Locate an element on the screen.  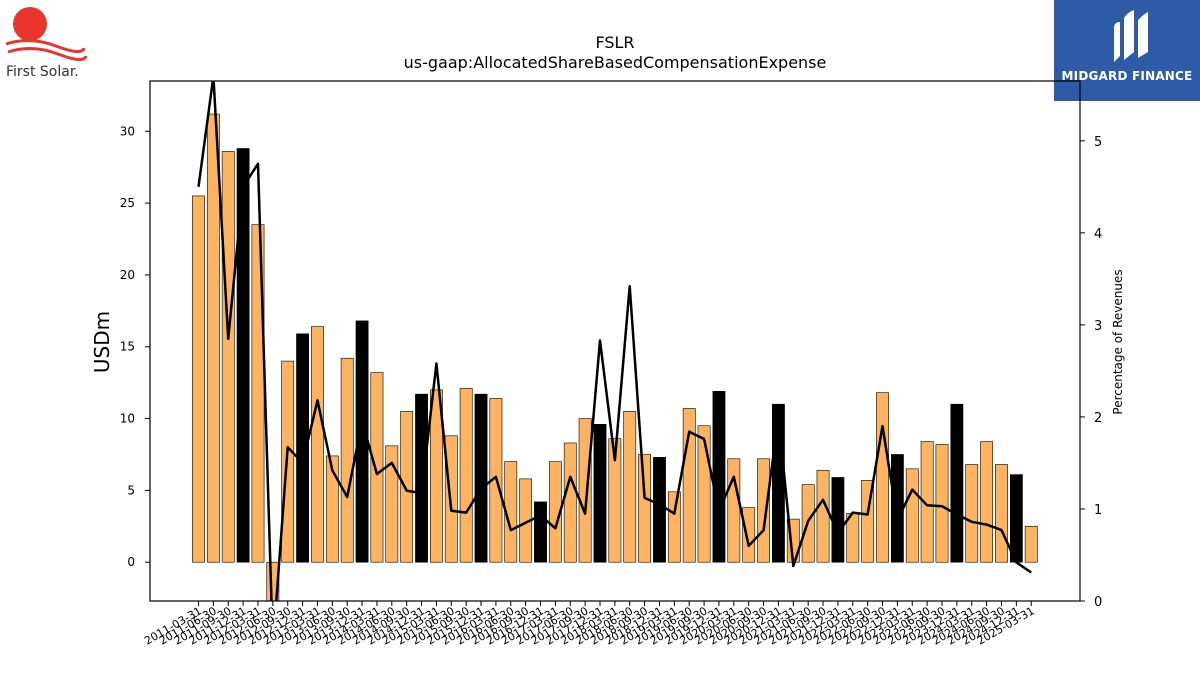
y-tick-label: 15 is located at coordinates (127, 347).